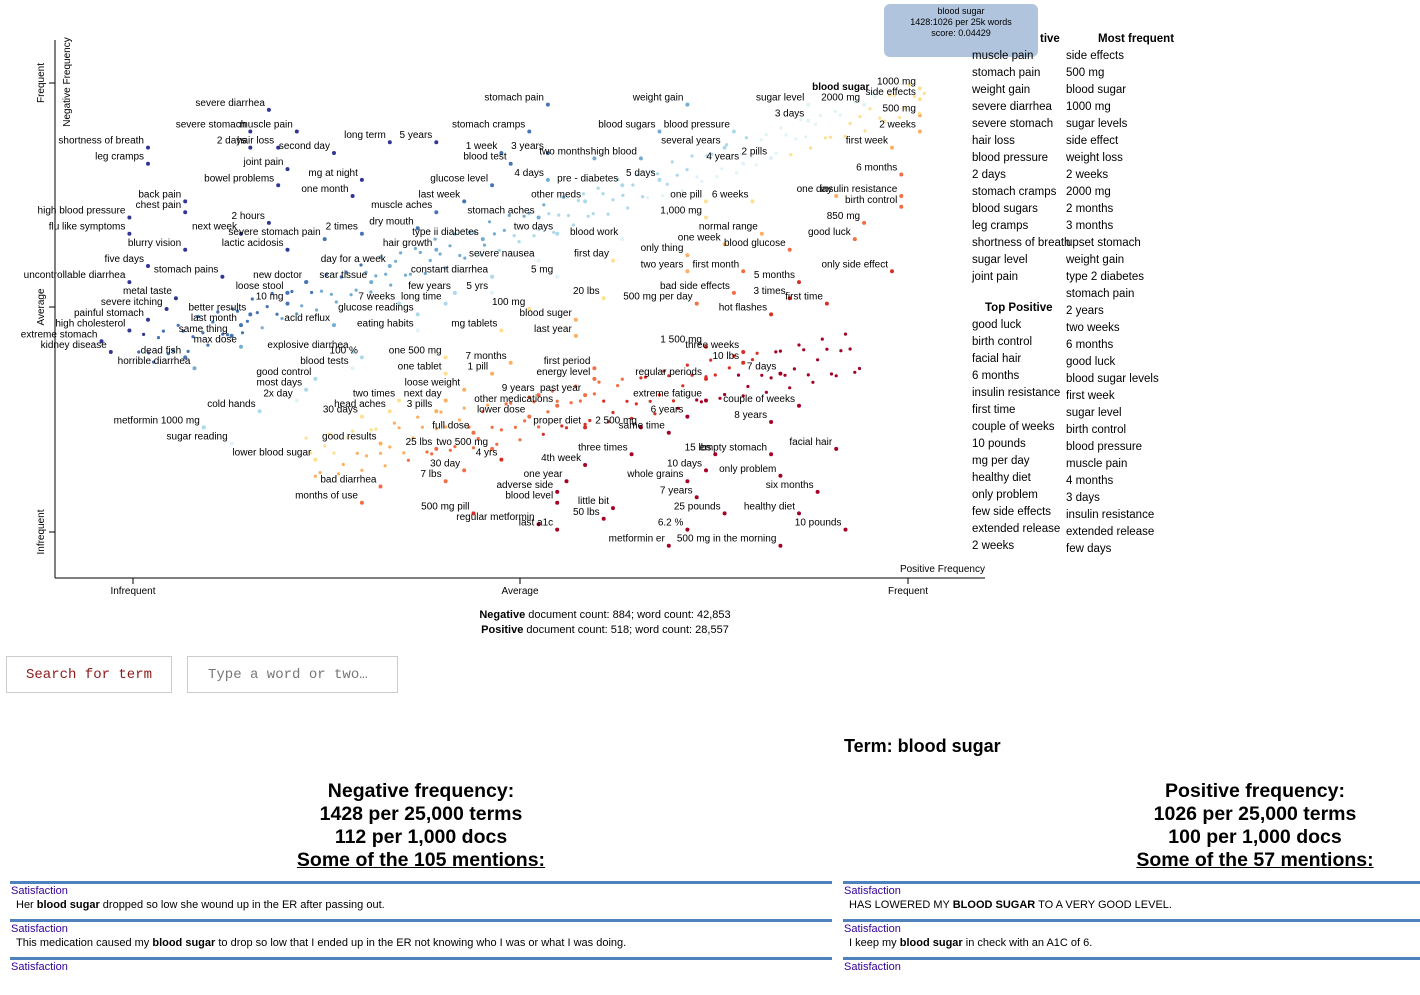  Describe the element at coordinates (780, 475) in the screenshot. I see `point-only-problem` at that location.